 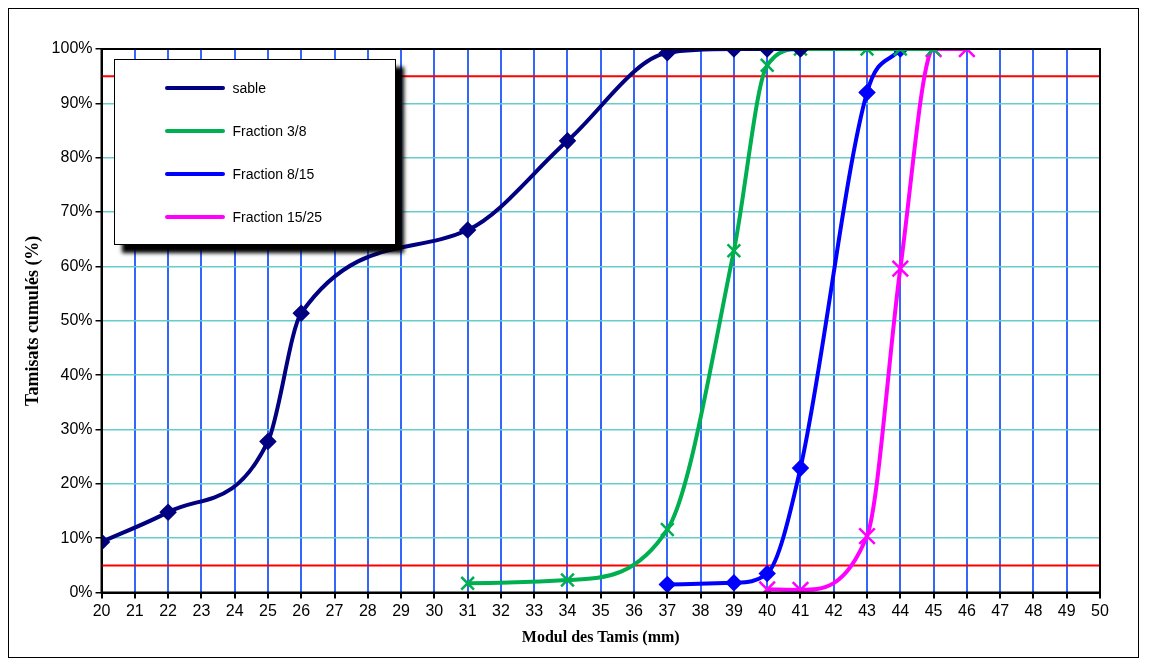 I want to click on x-tick-label: 33, so click(x=534, y=610).